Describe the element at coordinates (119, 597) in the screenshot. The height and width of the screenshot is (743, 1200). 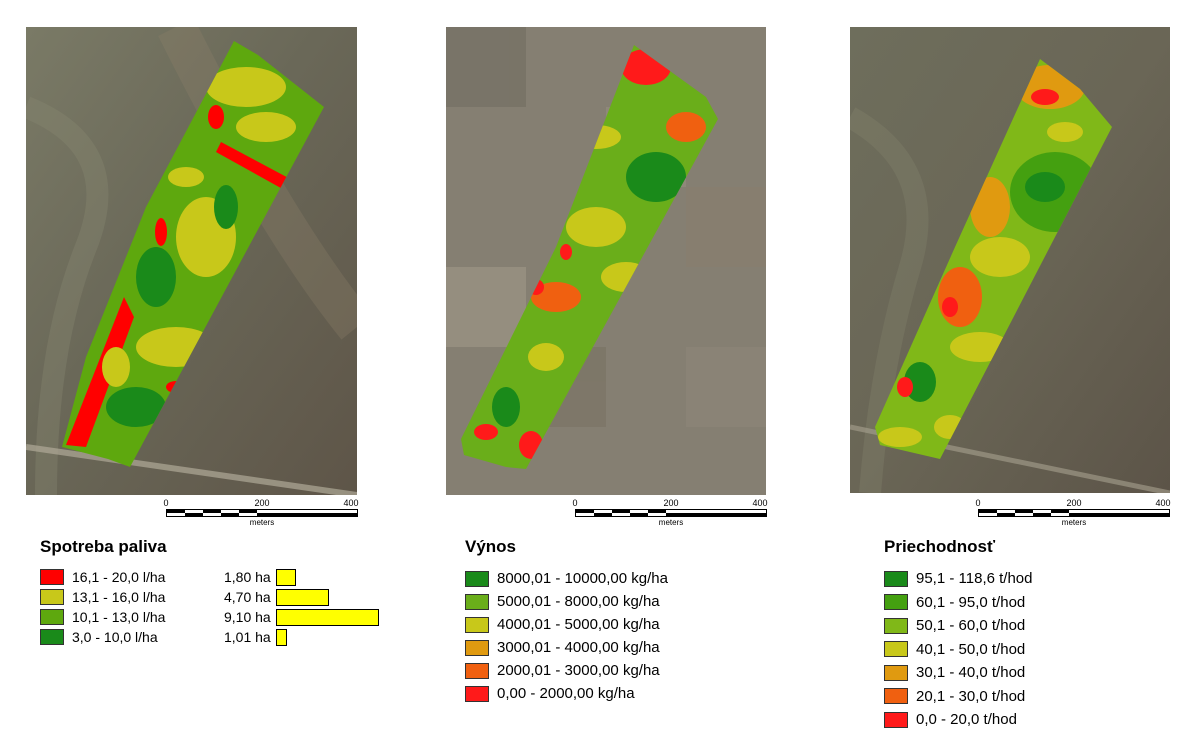
I see `legend-label: 13,1 - 16,0 l/ha` at that location.